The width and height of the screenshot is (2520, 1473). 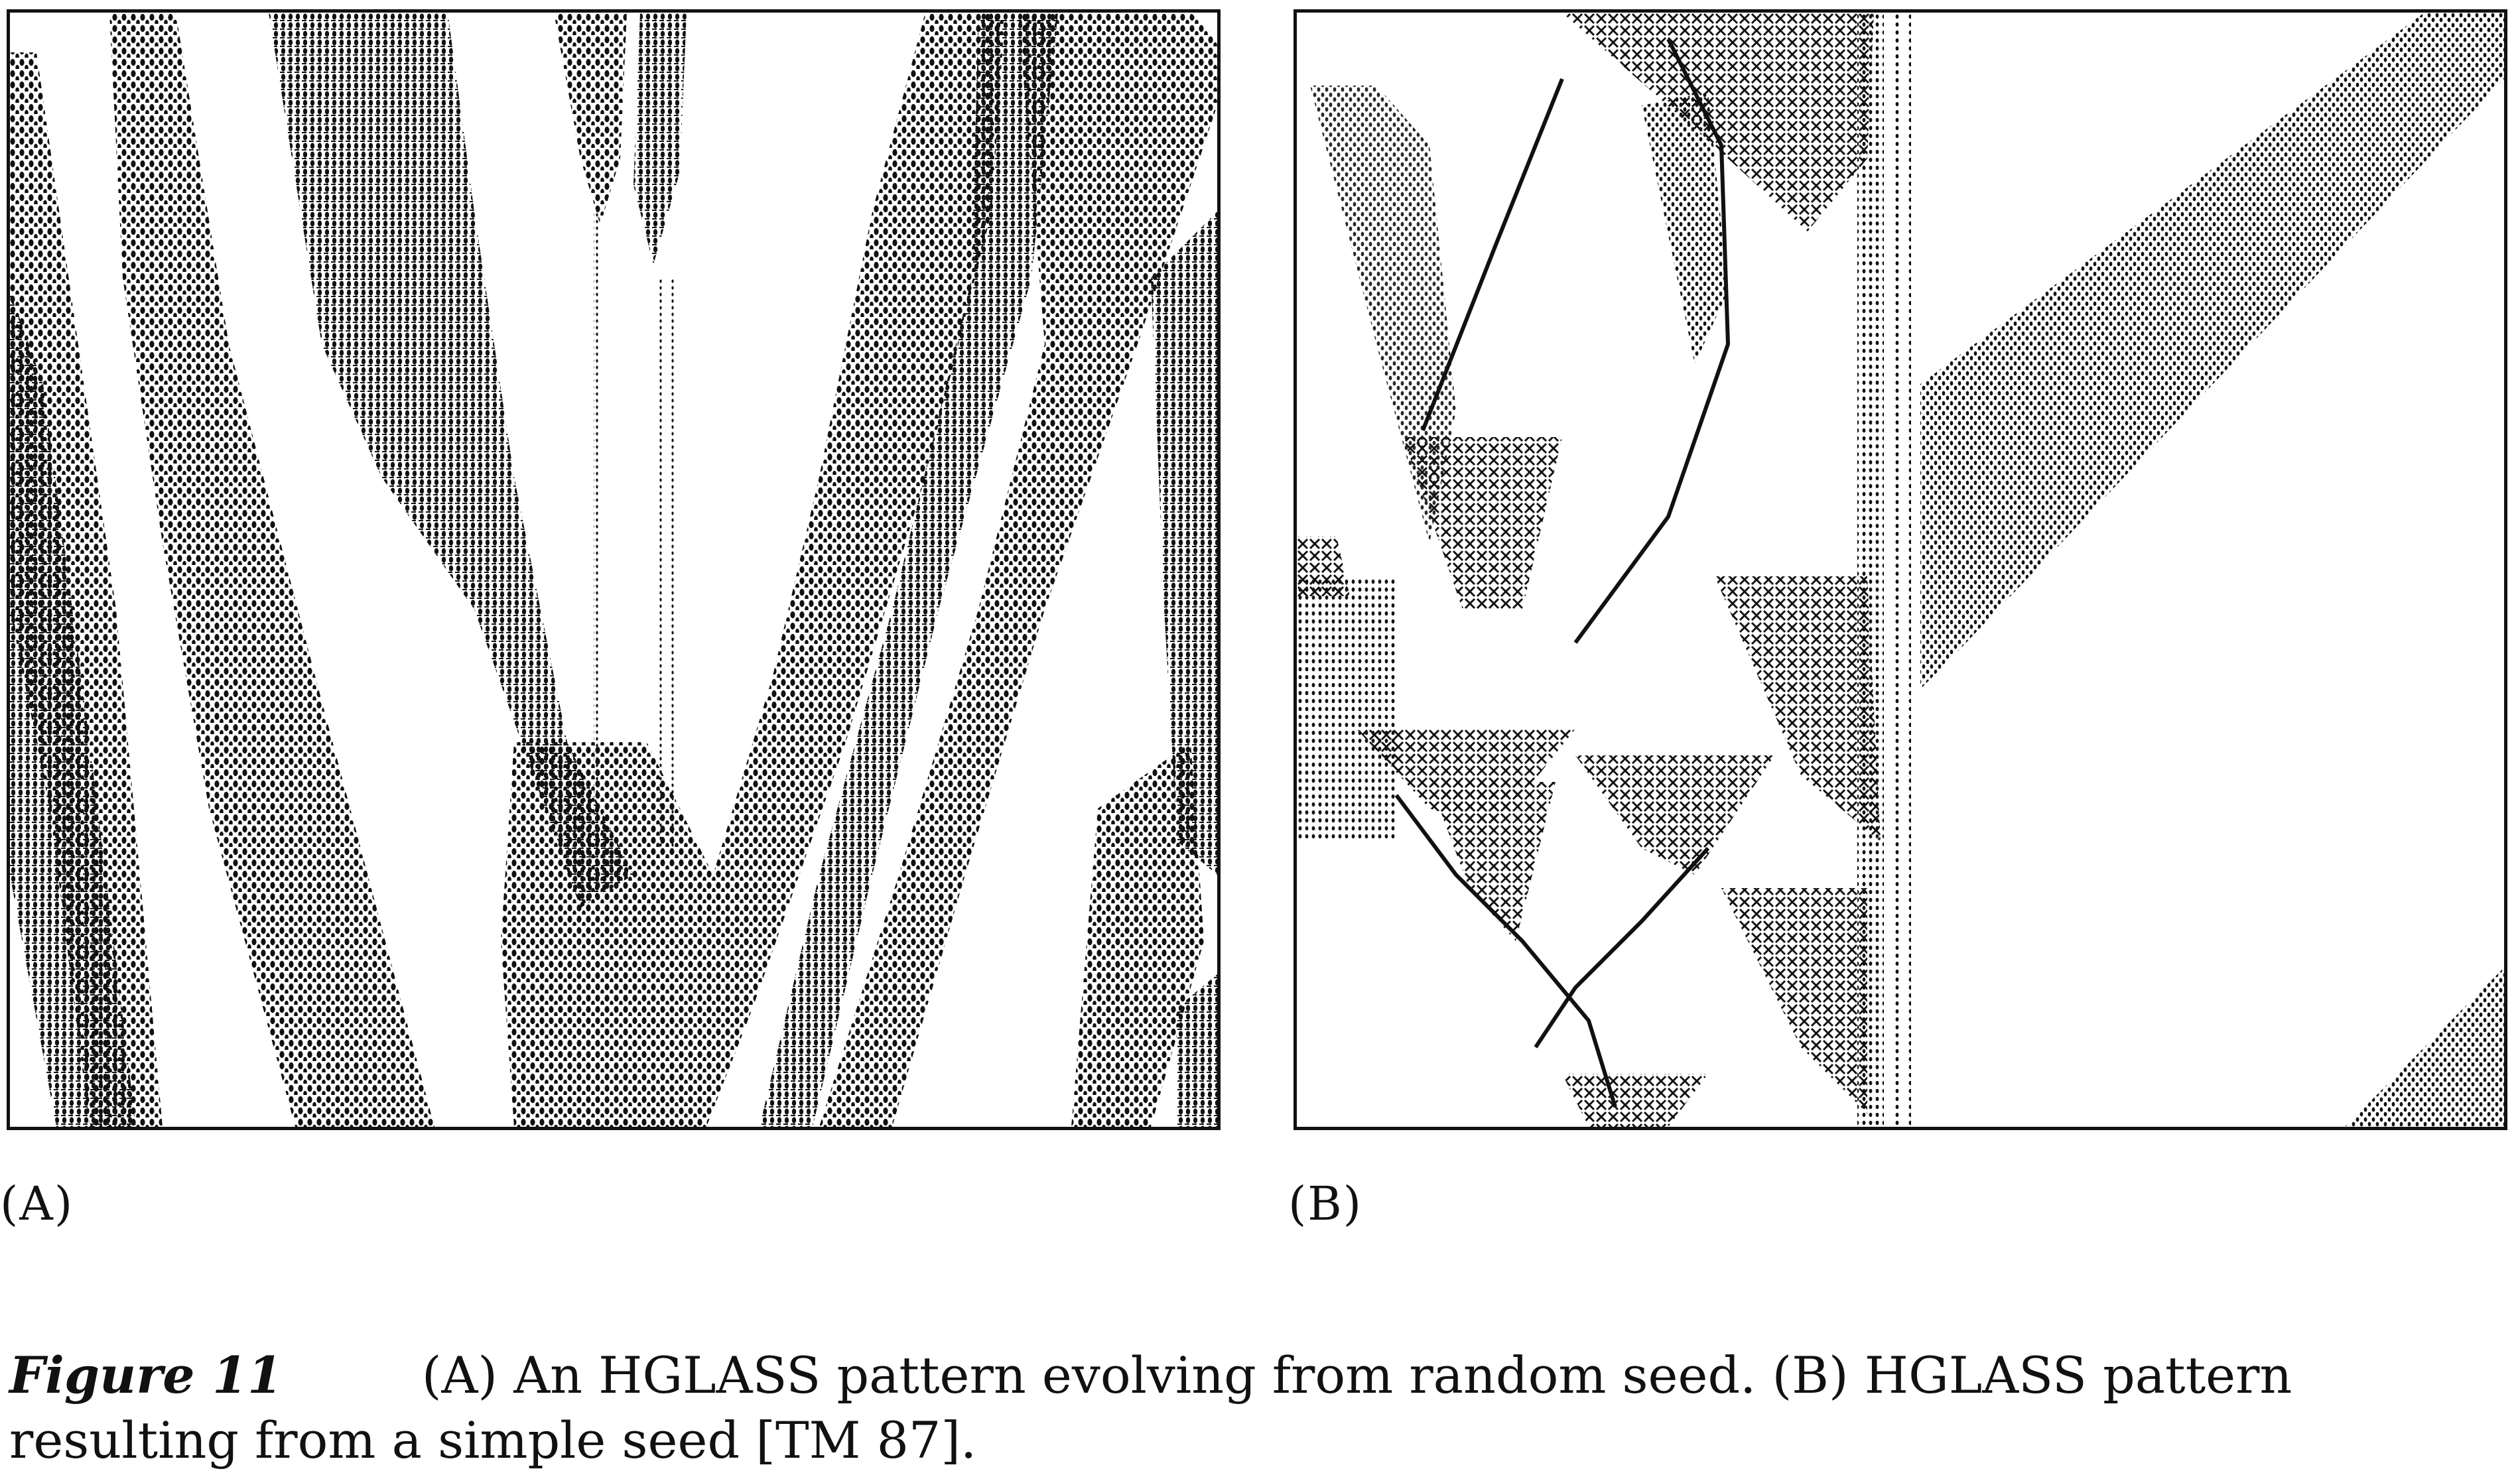 What do you see at coordinates (2212, 351) in the screenshot?
I see `diagonal-band` at bounding box center [2212, 351].